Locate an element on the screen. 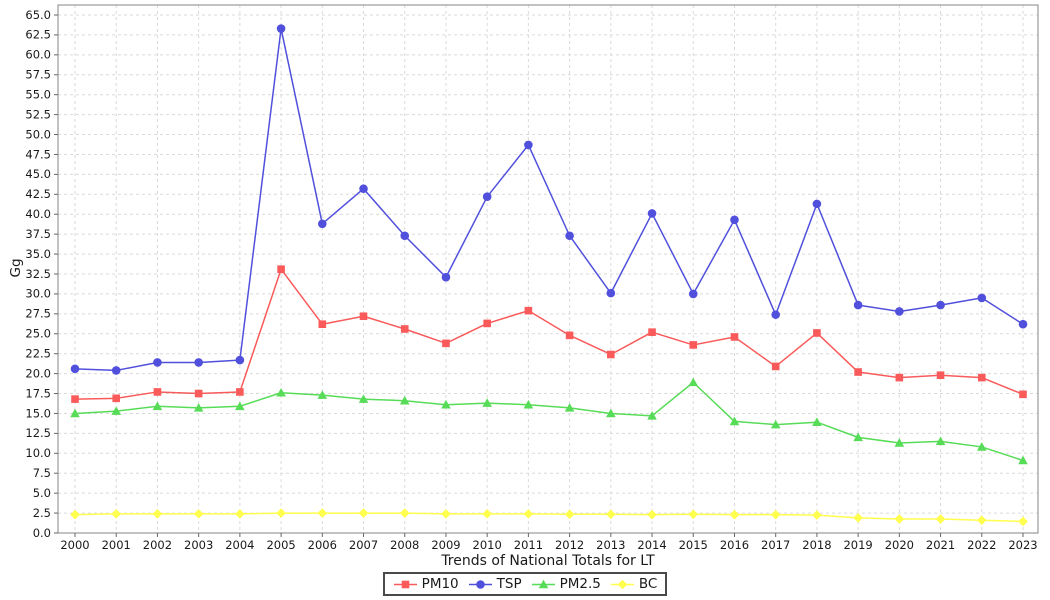 This screenshot has width=1050, height=600. svg-text: 47.5 is located at coordinates (38, 154).